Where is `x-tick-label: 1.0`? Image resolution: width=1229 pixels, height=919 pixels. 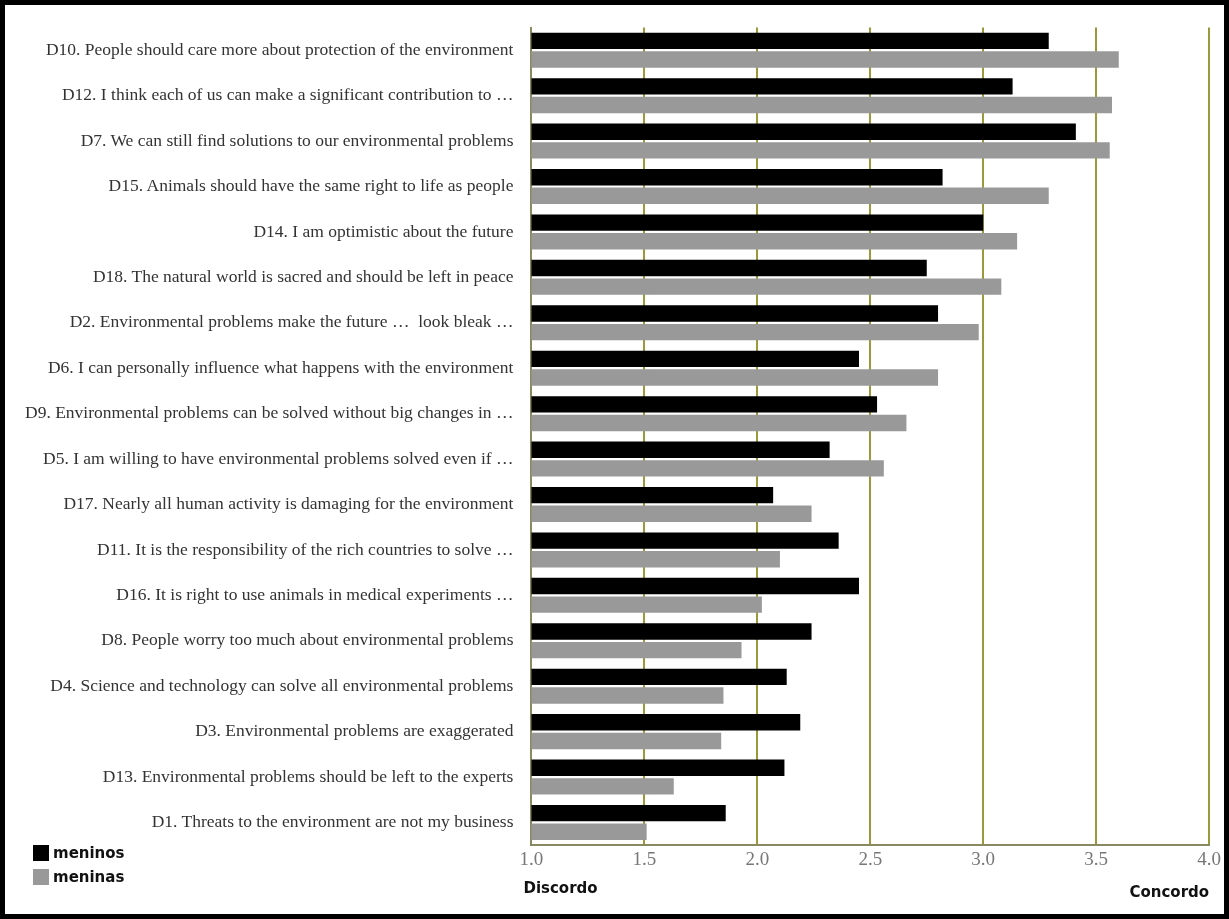 x-tick-label: 1.0 is located at coordinates (531, 858).